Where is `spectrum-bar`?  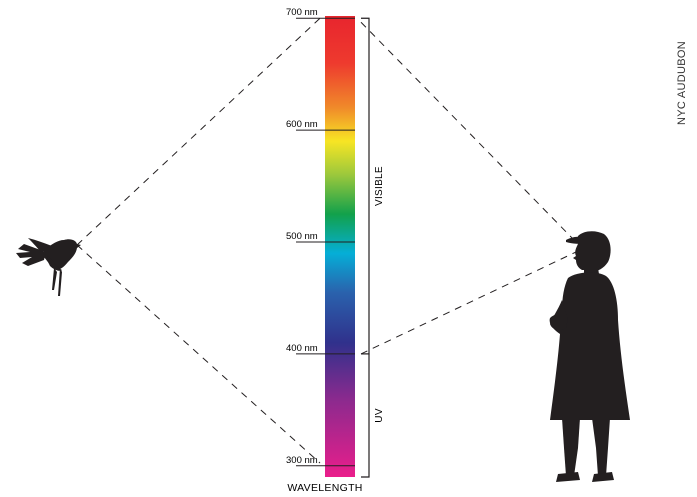 spectrum-bar is located at coordinates (340, 246).